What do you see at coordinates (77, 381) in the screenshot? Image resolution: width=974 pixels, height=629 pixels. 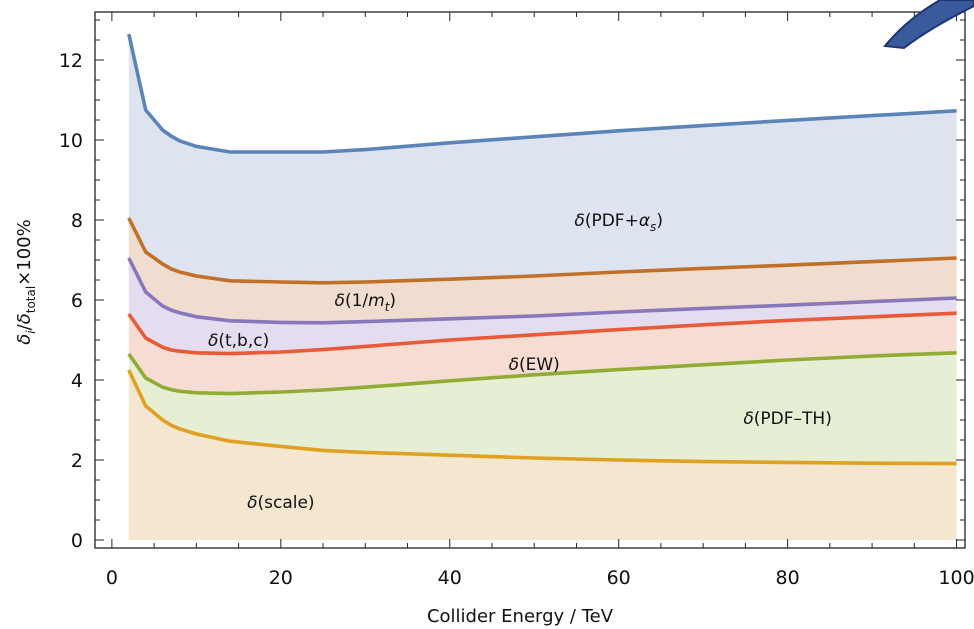 I see `y-tick-label: 4` at bounding box center [77, 381].